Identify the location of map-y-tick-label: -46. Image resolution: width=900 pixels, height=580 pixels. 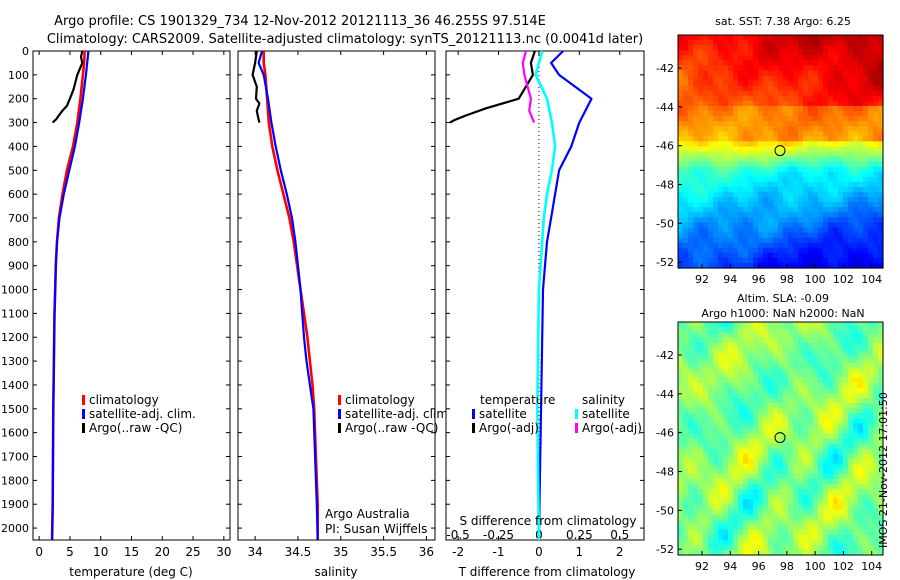
(665, 146).